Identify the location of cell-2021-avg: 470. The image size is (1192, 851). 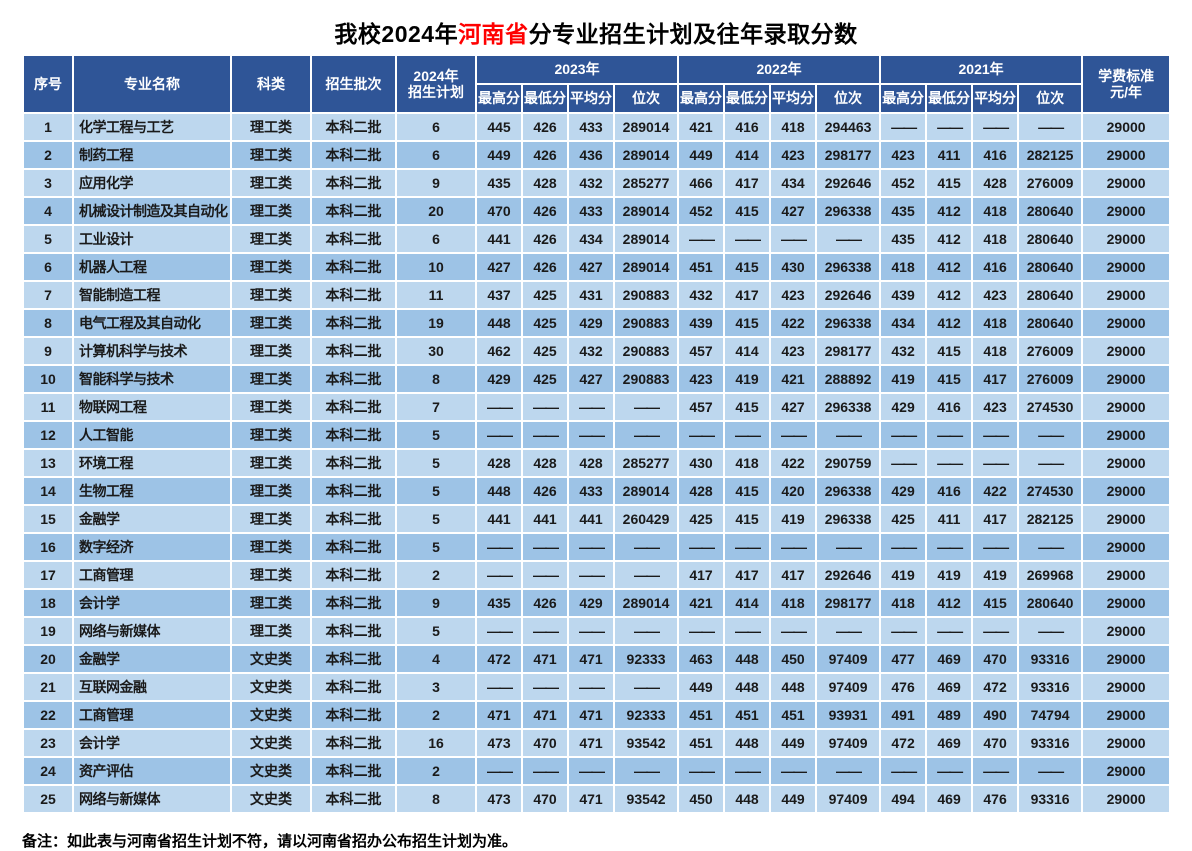
(995, 743).